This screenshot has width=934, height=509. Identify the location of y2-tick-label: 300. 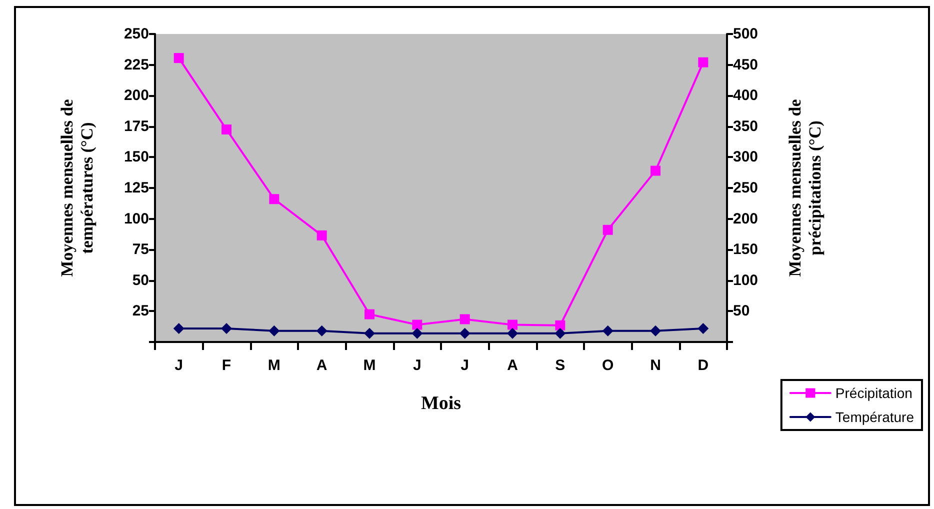
(745, 157).